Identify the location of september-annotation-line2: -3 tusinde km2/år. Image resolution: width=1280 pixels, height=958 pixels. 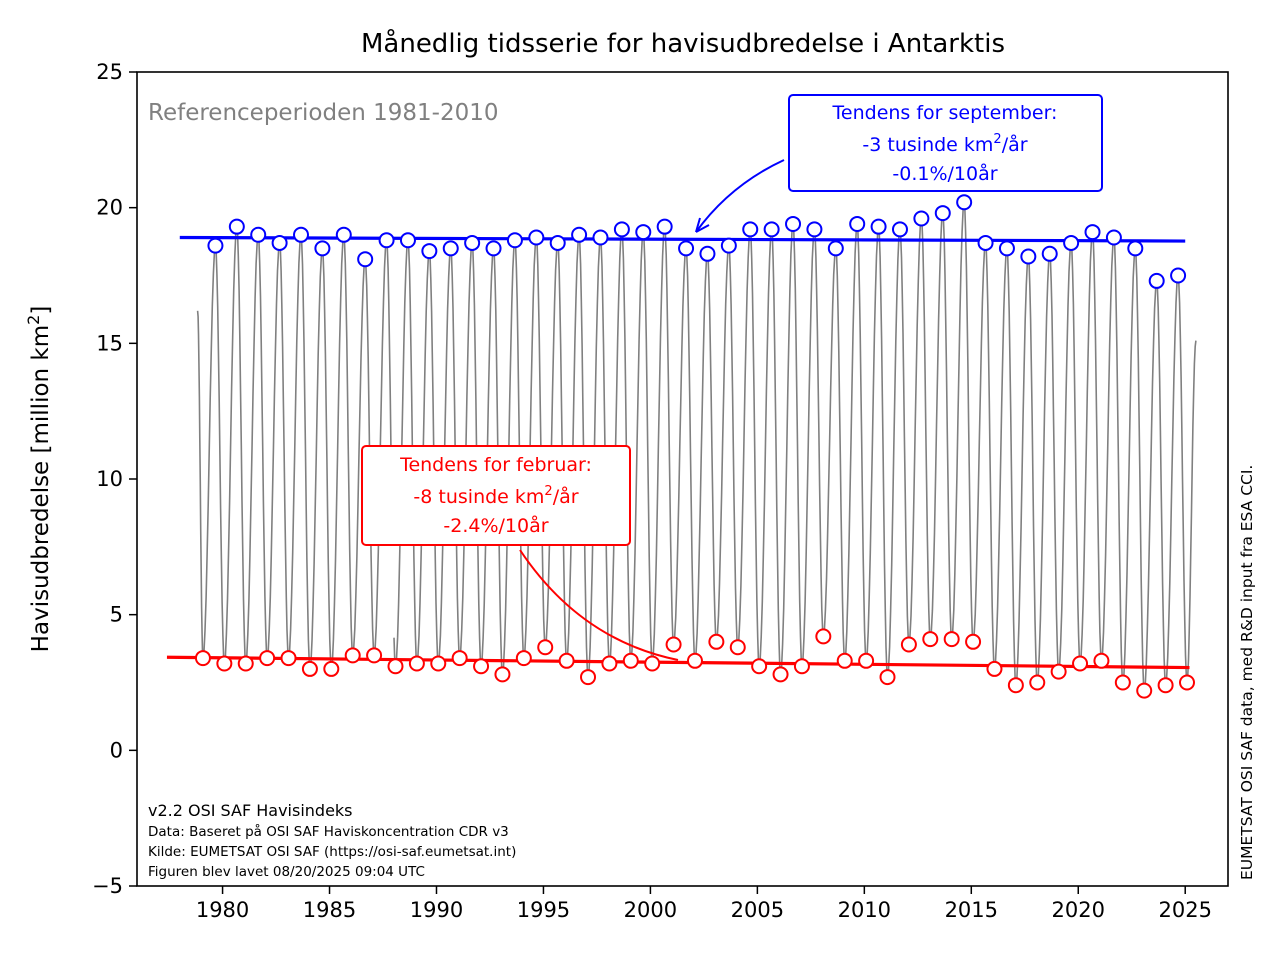
(944, 144).